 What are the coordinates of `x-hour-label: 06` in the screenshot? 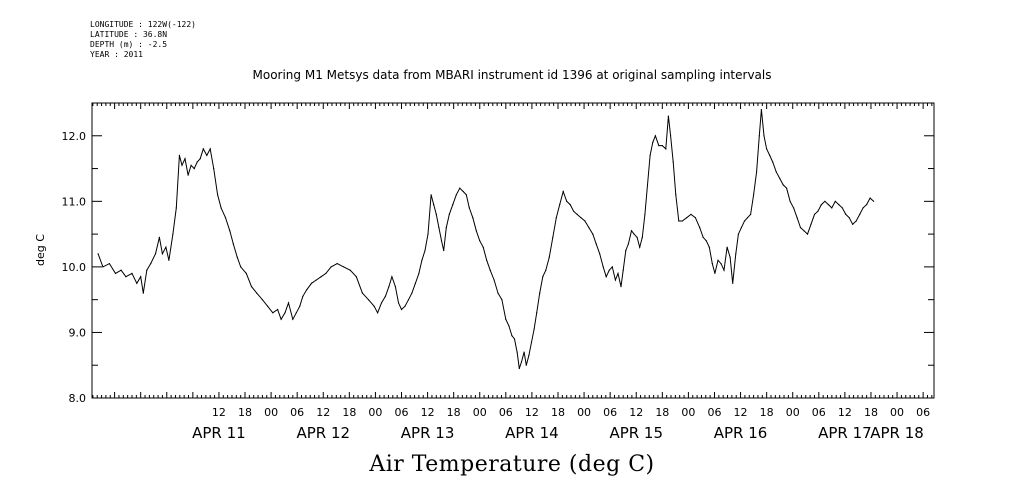 It's located at (923, 412).